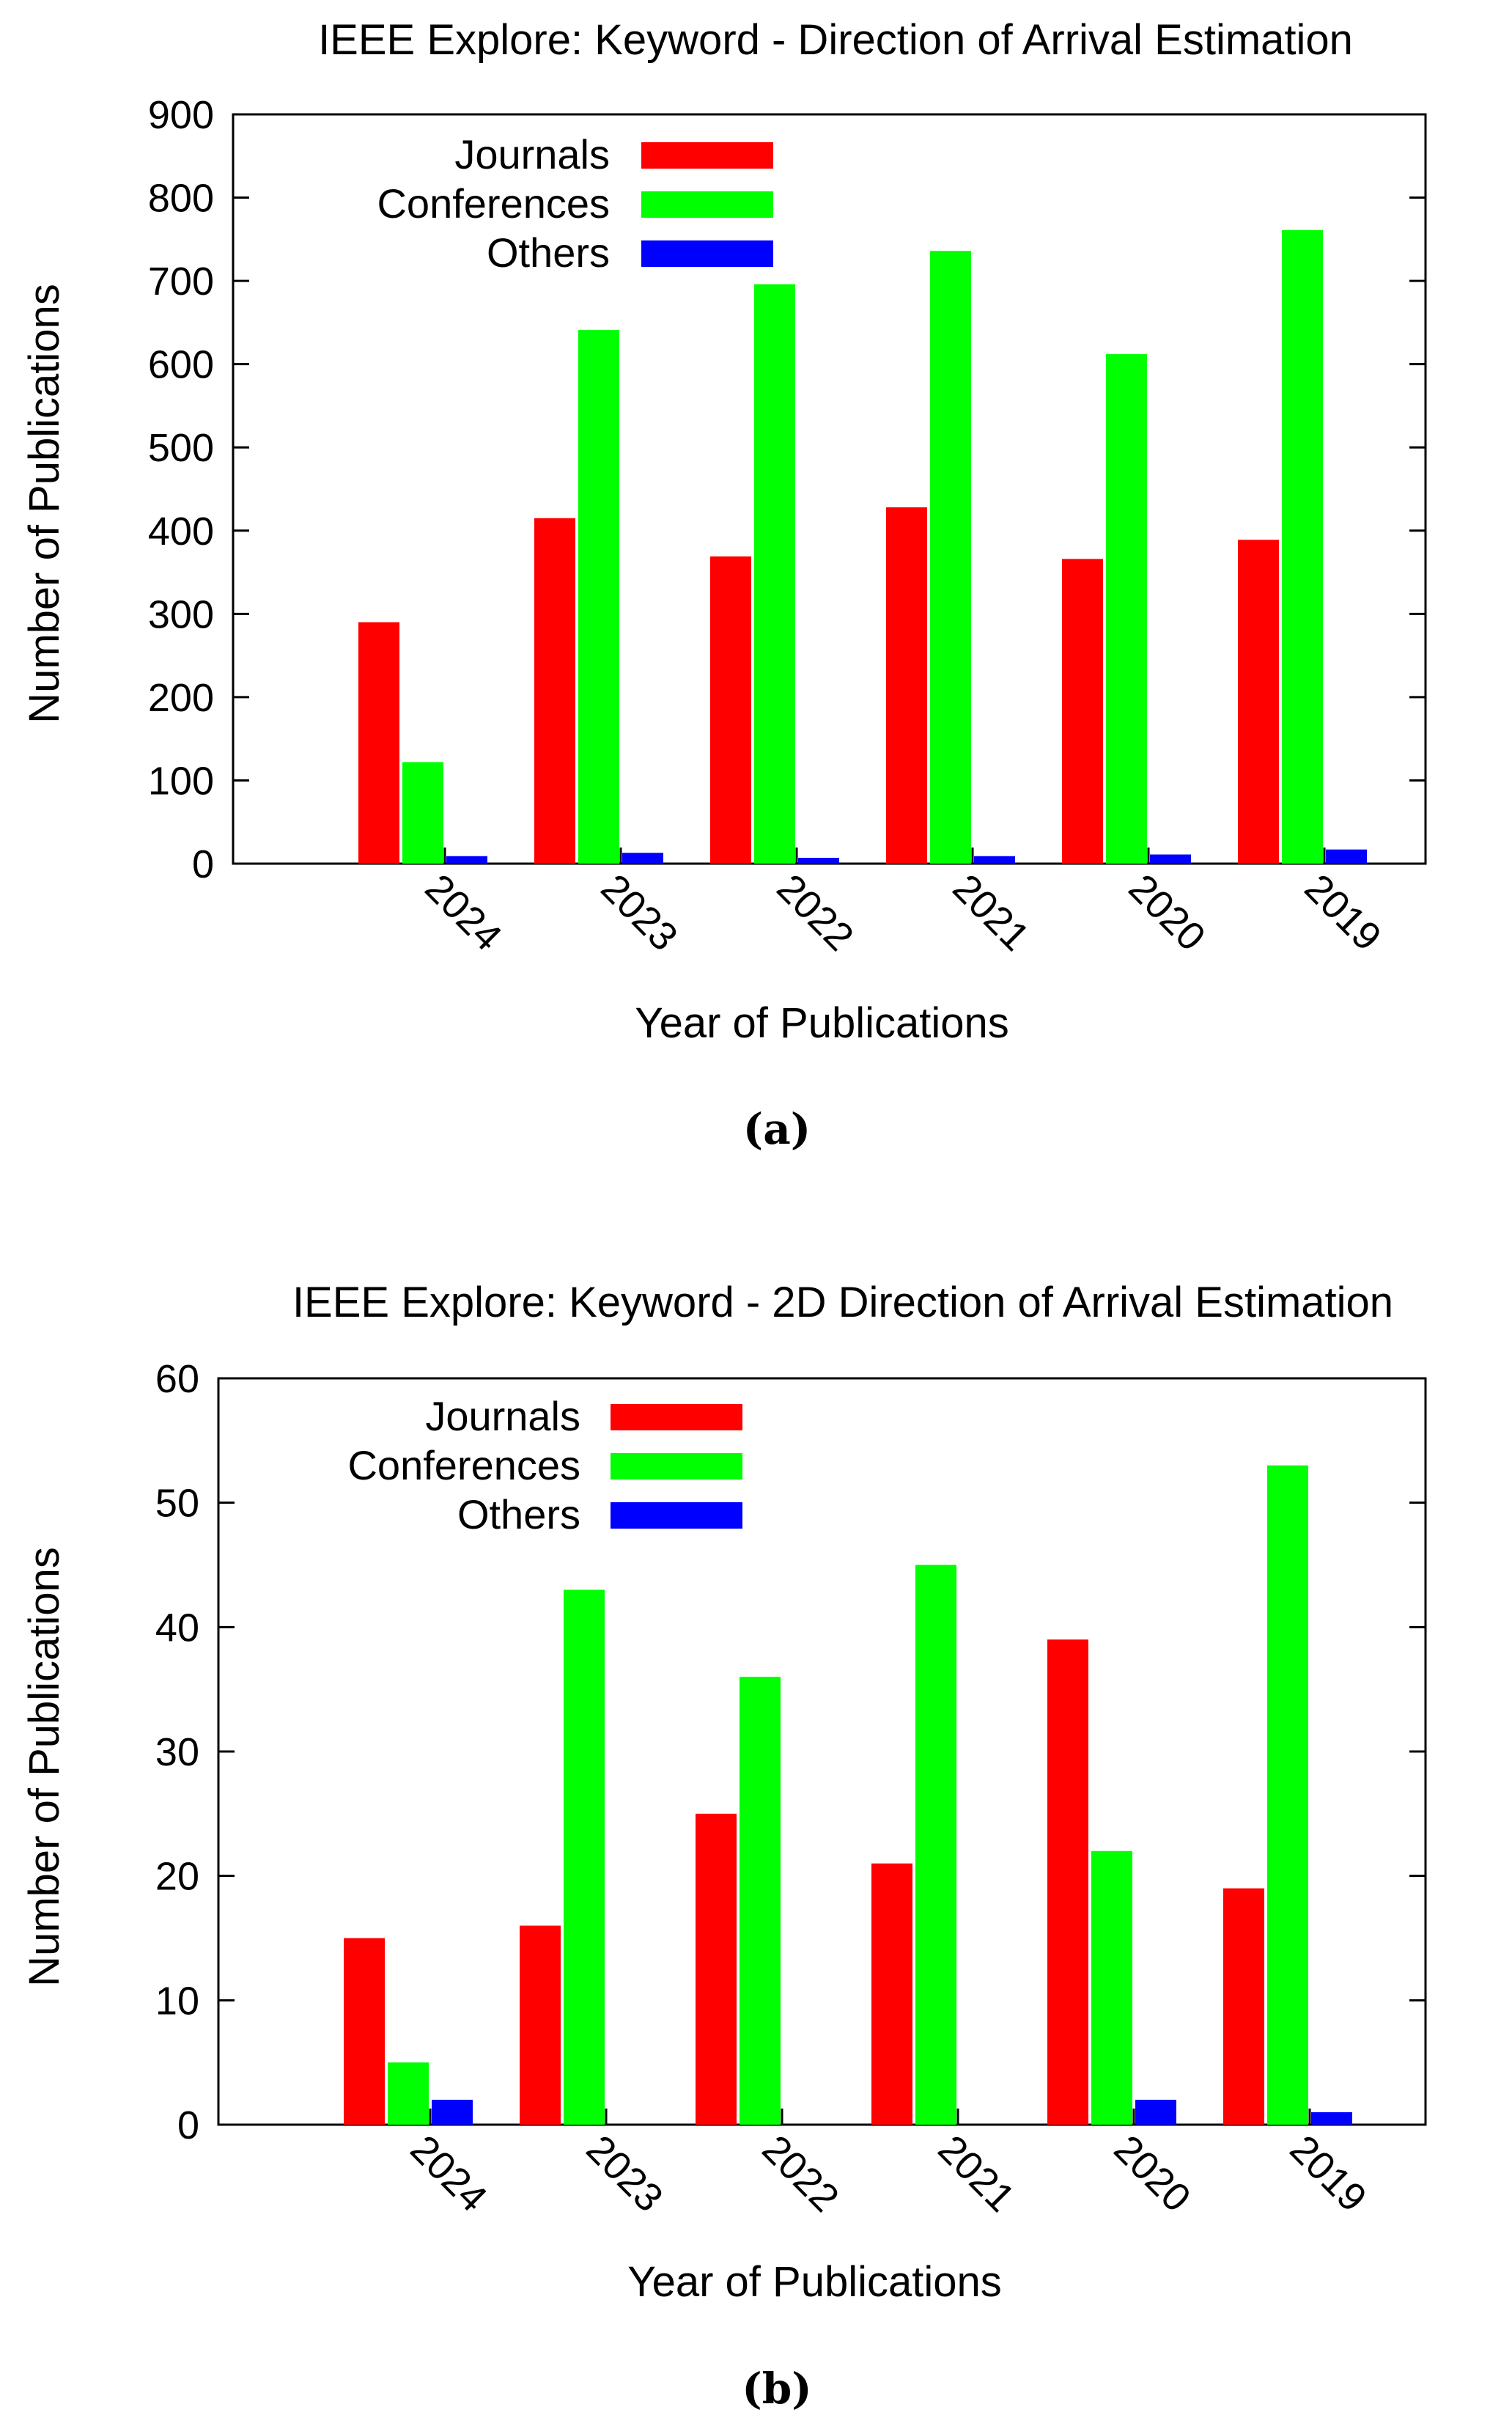 The height and width of the screenshot is (2426, 1512). I want to click on y-tick-label: 20, so click(177, 1877).